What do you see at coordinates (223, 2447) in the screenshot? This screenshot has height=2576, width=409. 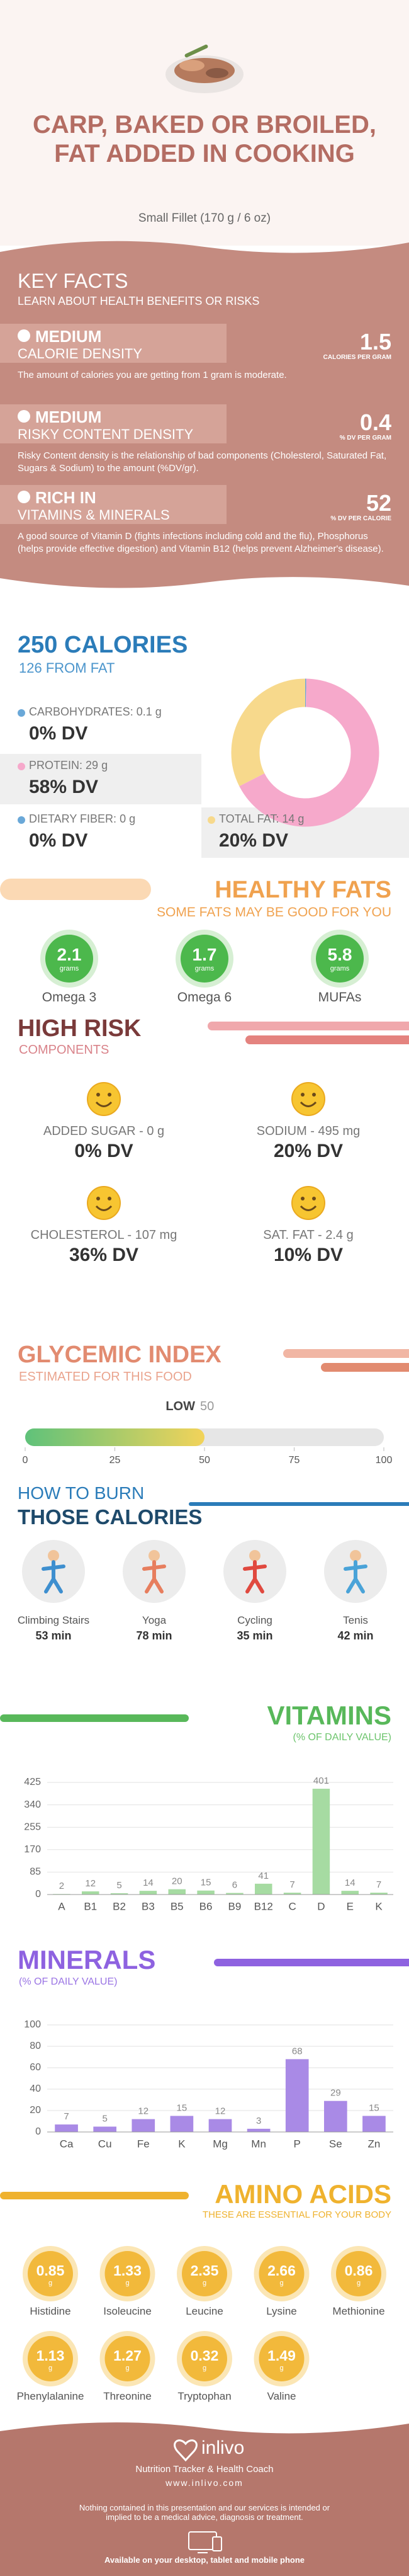 I see `brand: inlivo` at bounding box center [223, 2447].